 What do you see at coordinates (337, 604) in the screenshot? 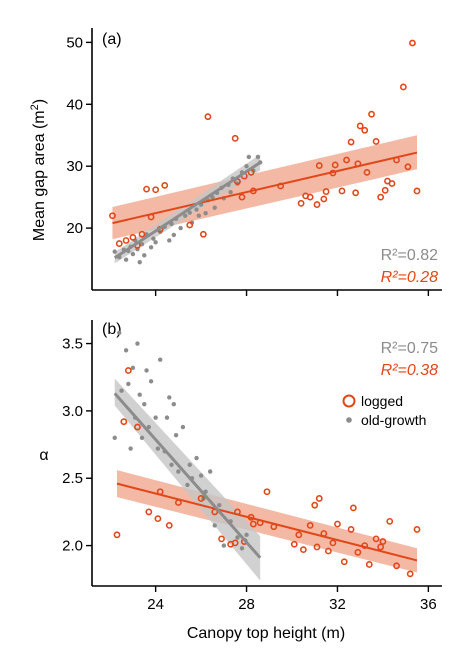
I see `x-tick-label: 32` at bounding box center [337, 604].